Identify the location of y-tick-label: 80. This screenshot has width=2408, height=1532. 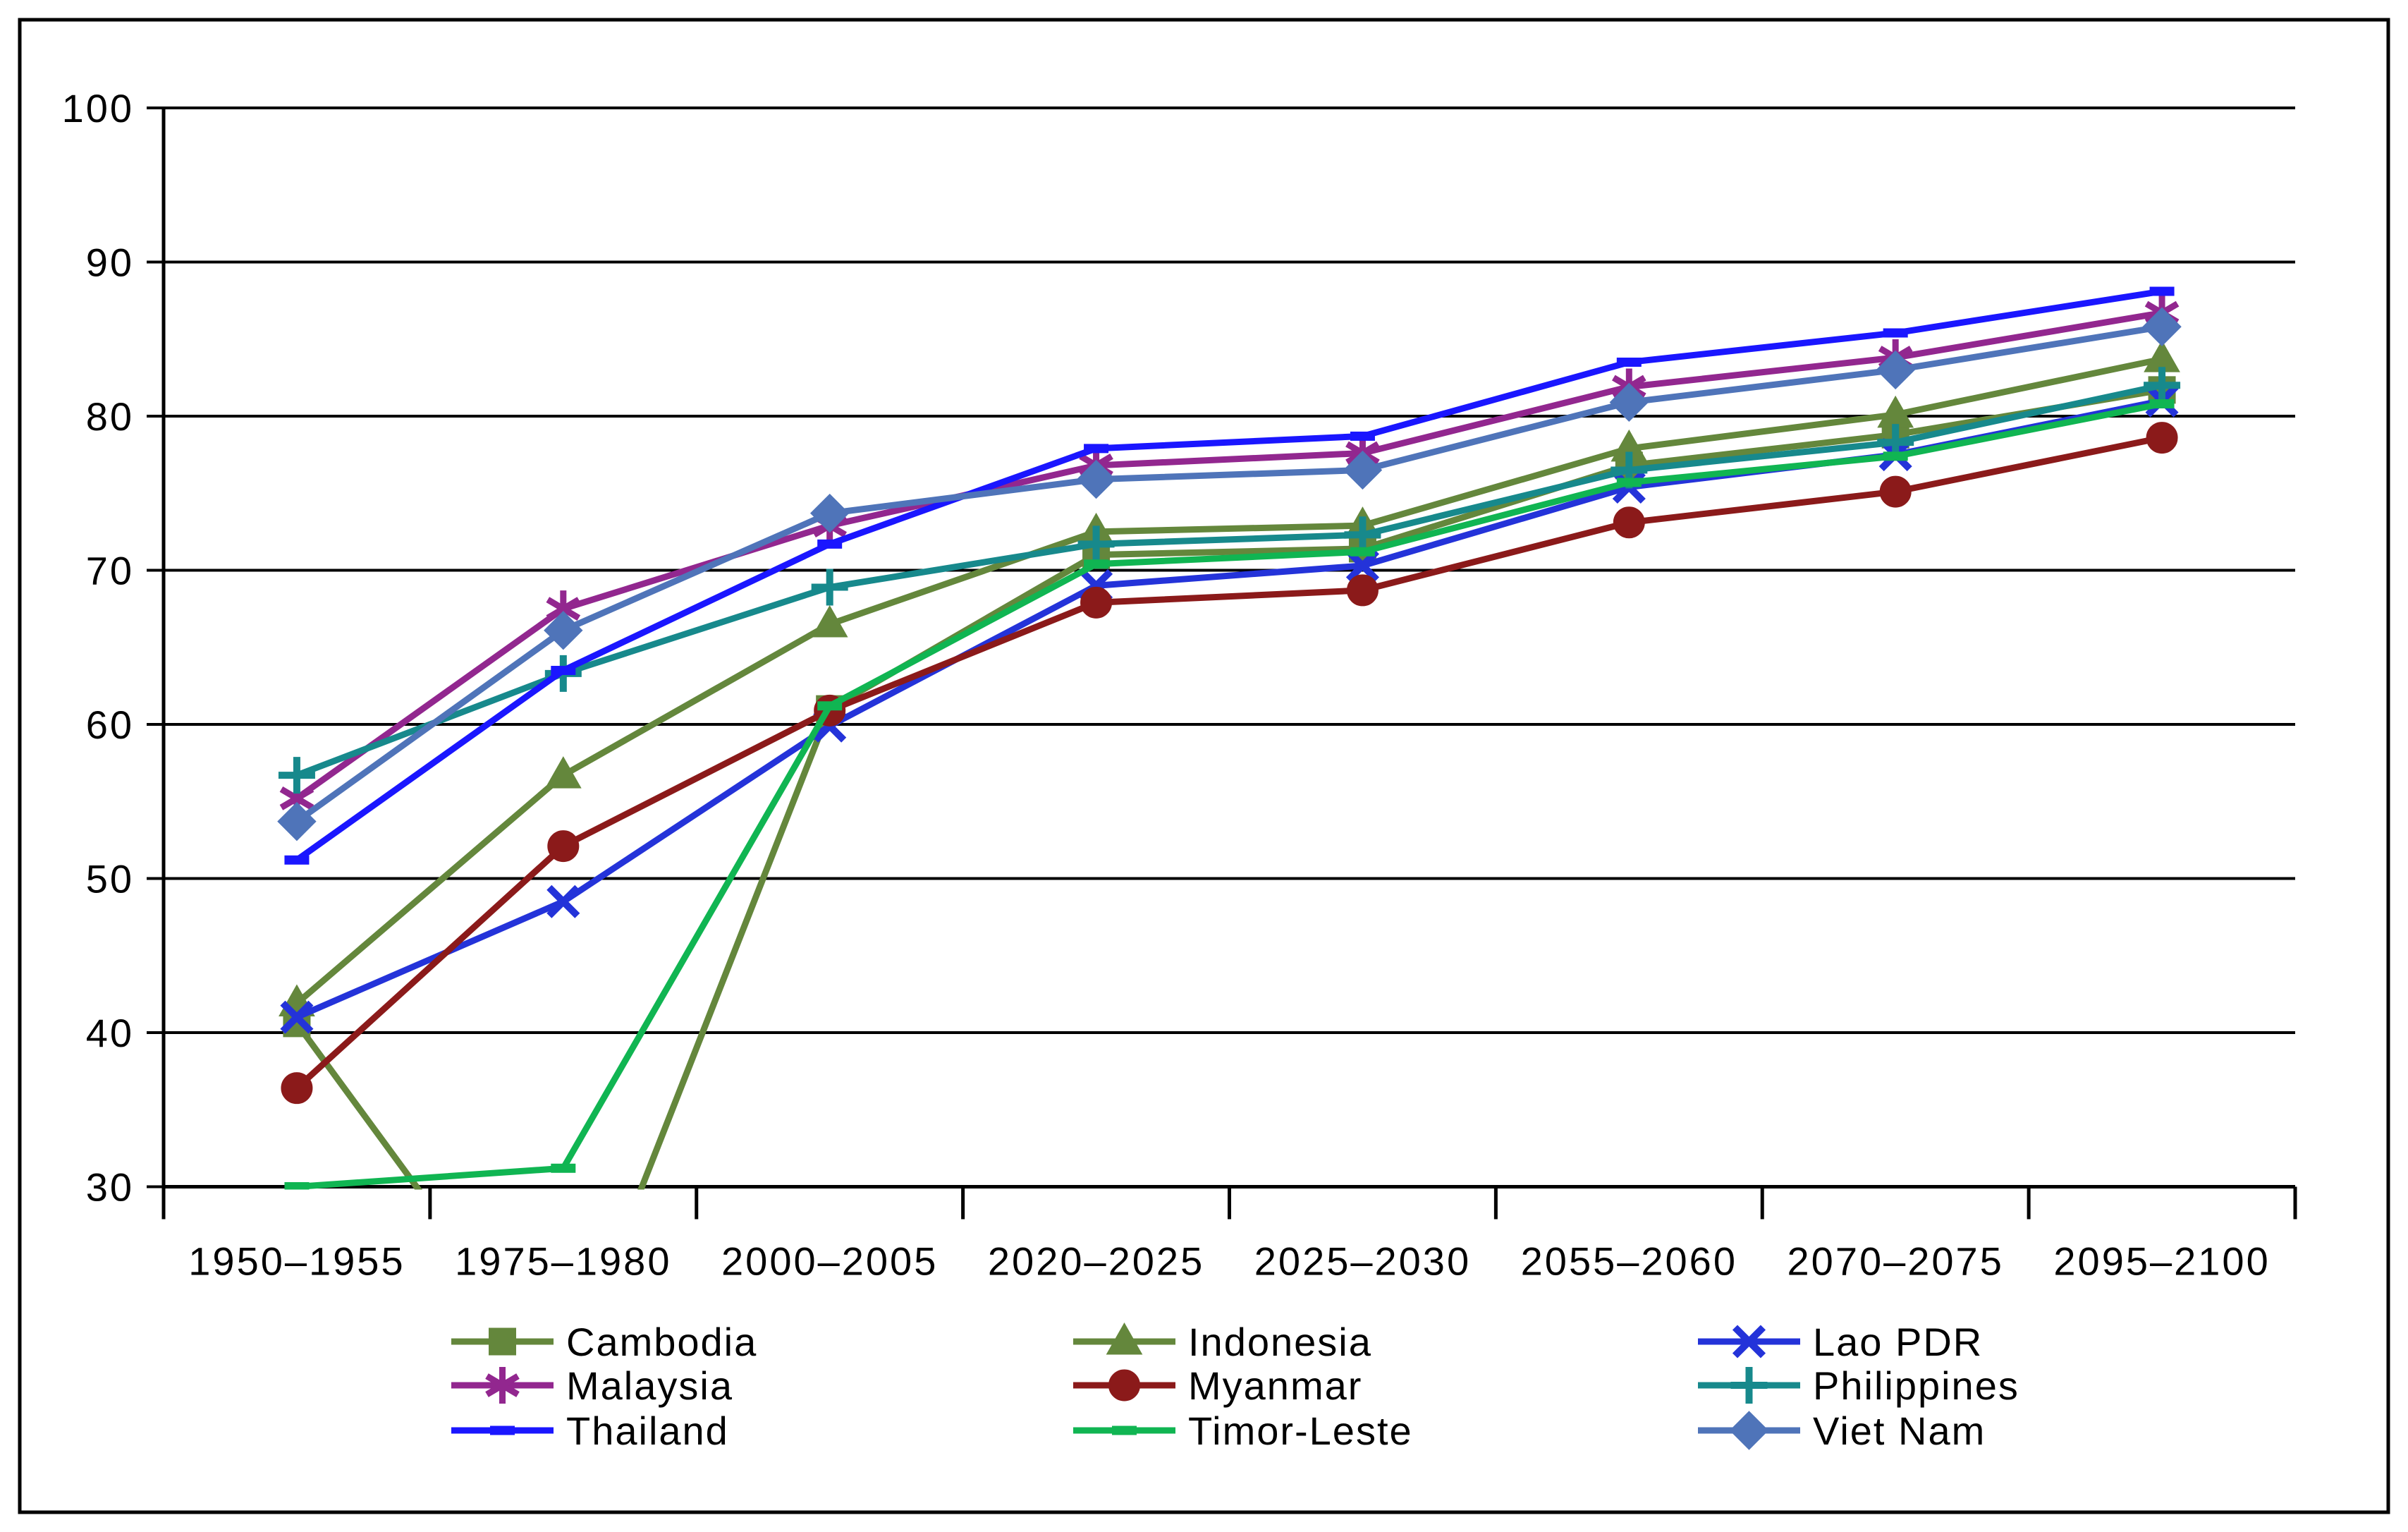
(110, 416).